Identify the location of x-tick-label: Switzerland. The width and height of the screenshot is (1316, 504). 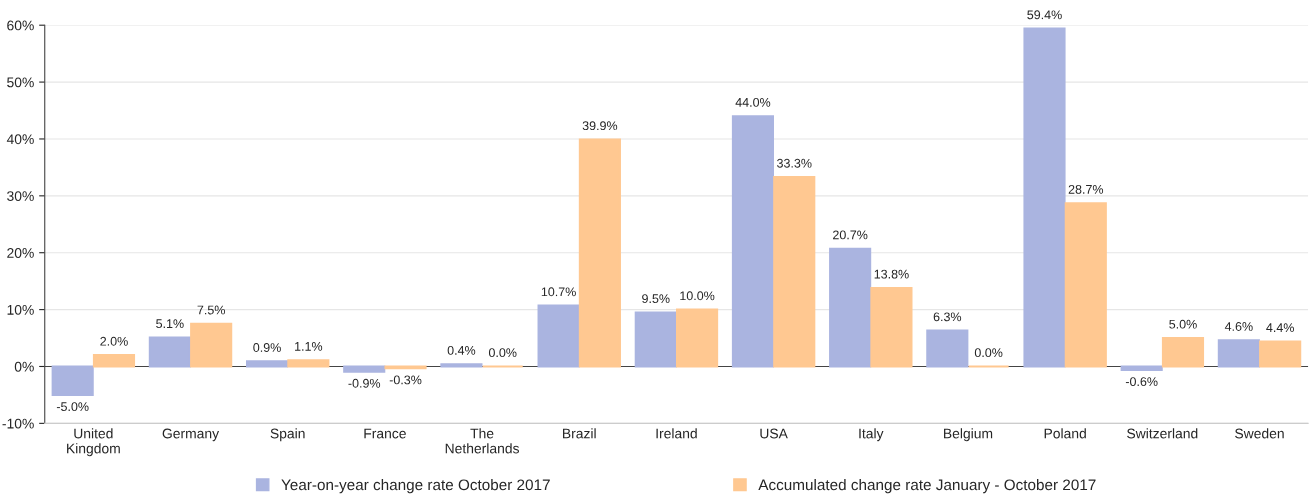
(1162, 433).